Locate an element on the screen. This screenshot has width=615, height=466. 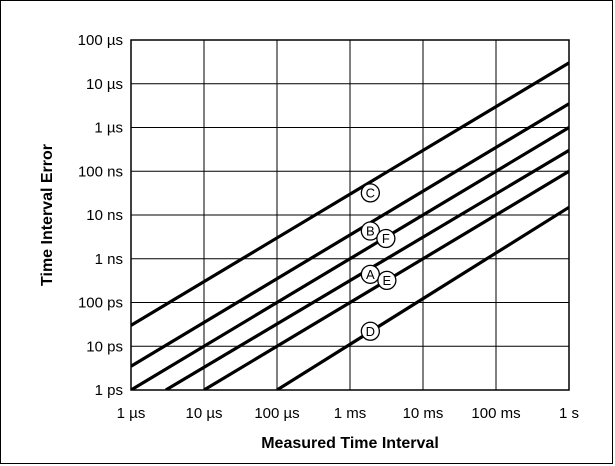
annotation-layer: C B F A E D is located at coordinates (378, 262).